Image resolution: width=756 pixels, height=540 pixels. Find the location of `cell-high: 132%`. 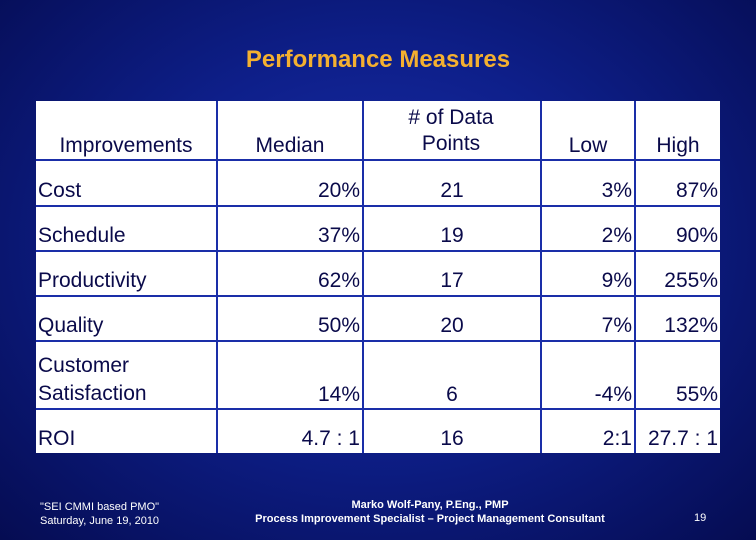

cell-high: 132% is located at coordinates (691, 325).